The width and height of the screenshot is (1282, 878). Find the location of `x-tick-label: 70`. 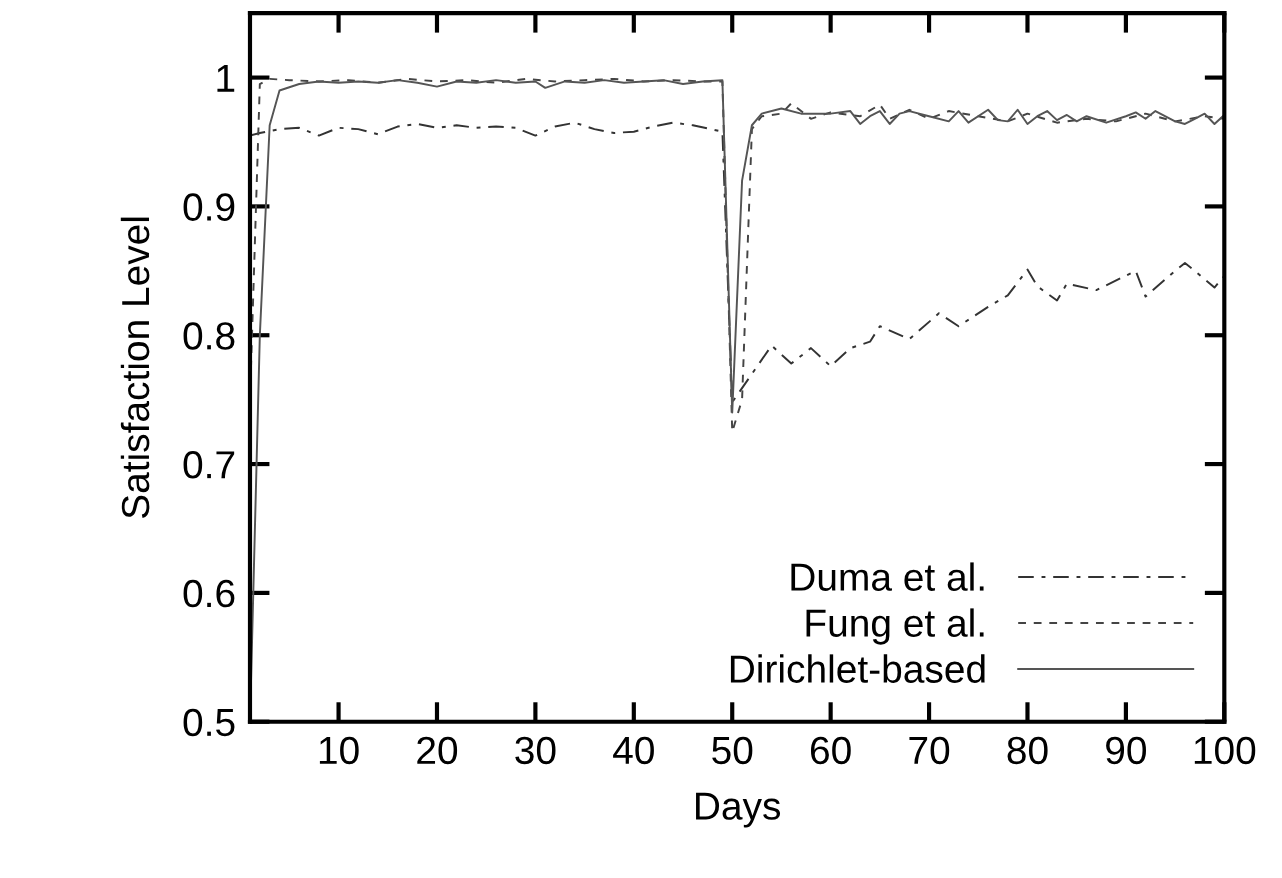

x-tick-label: 70 is located at coordinates (929, 750).